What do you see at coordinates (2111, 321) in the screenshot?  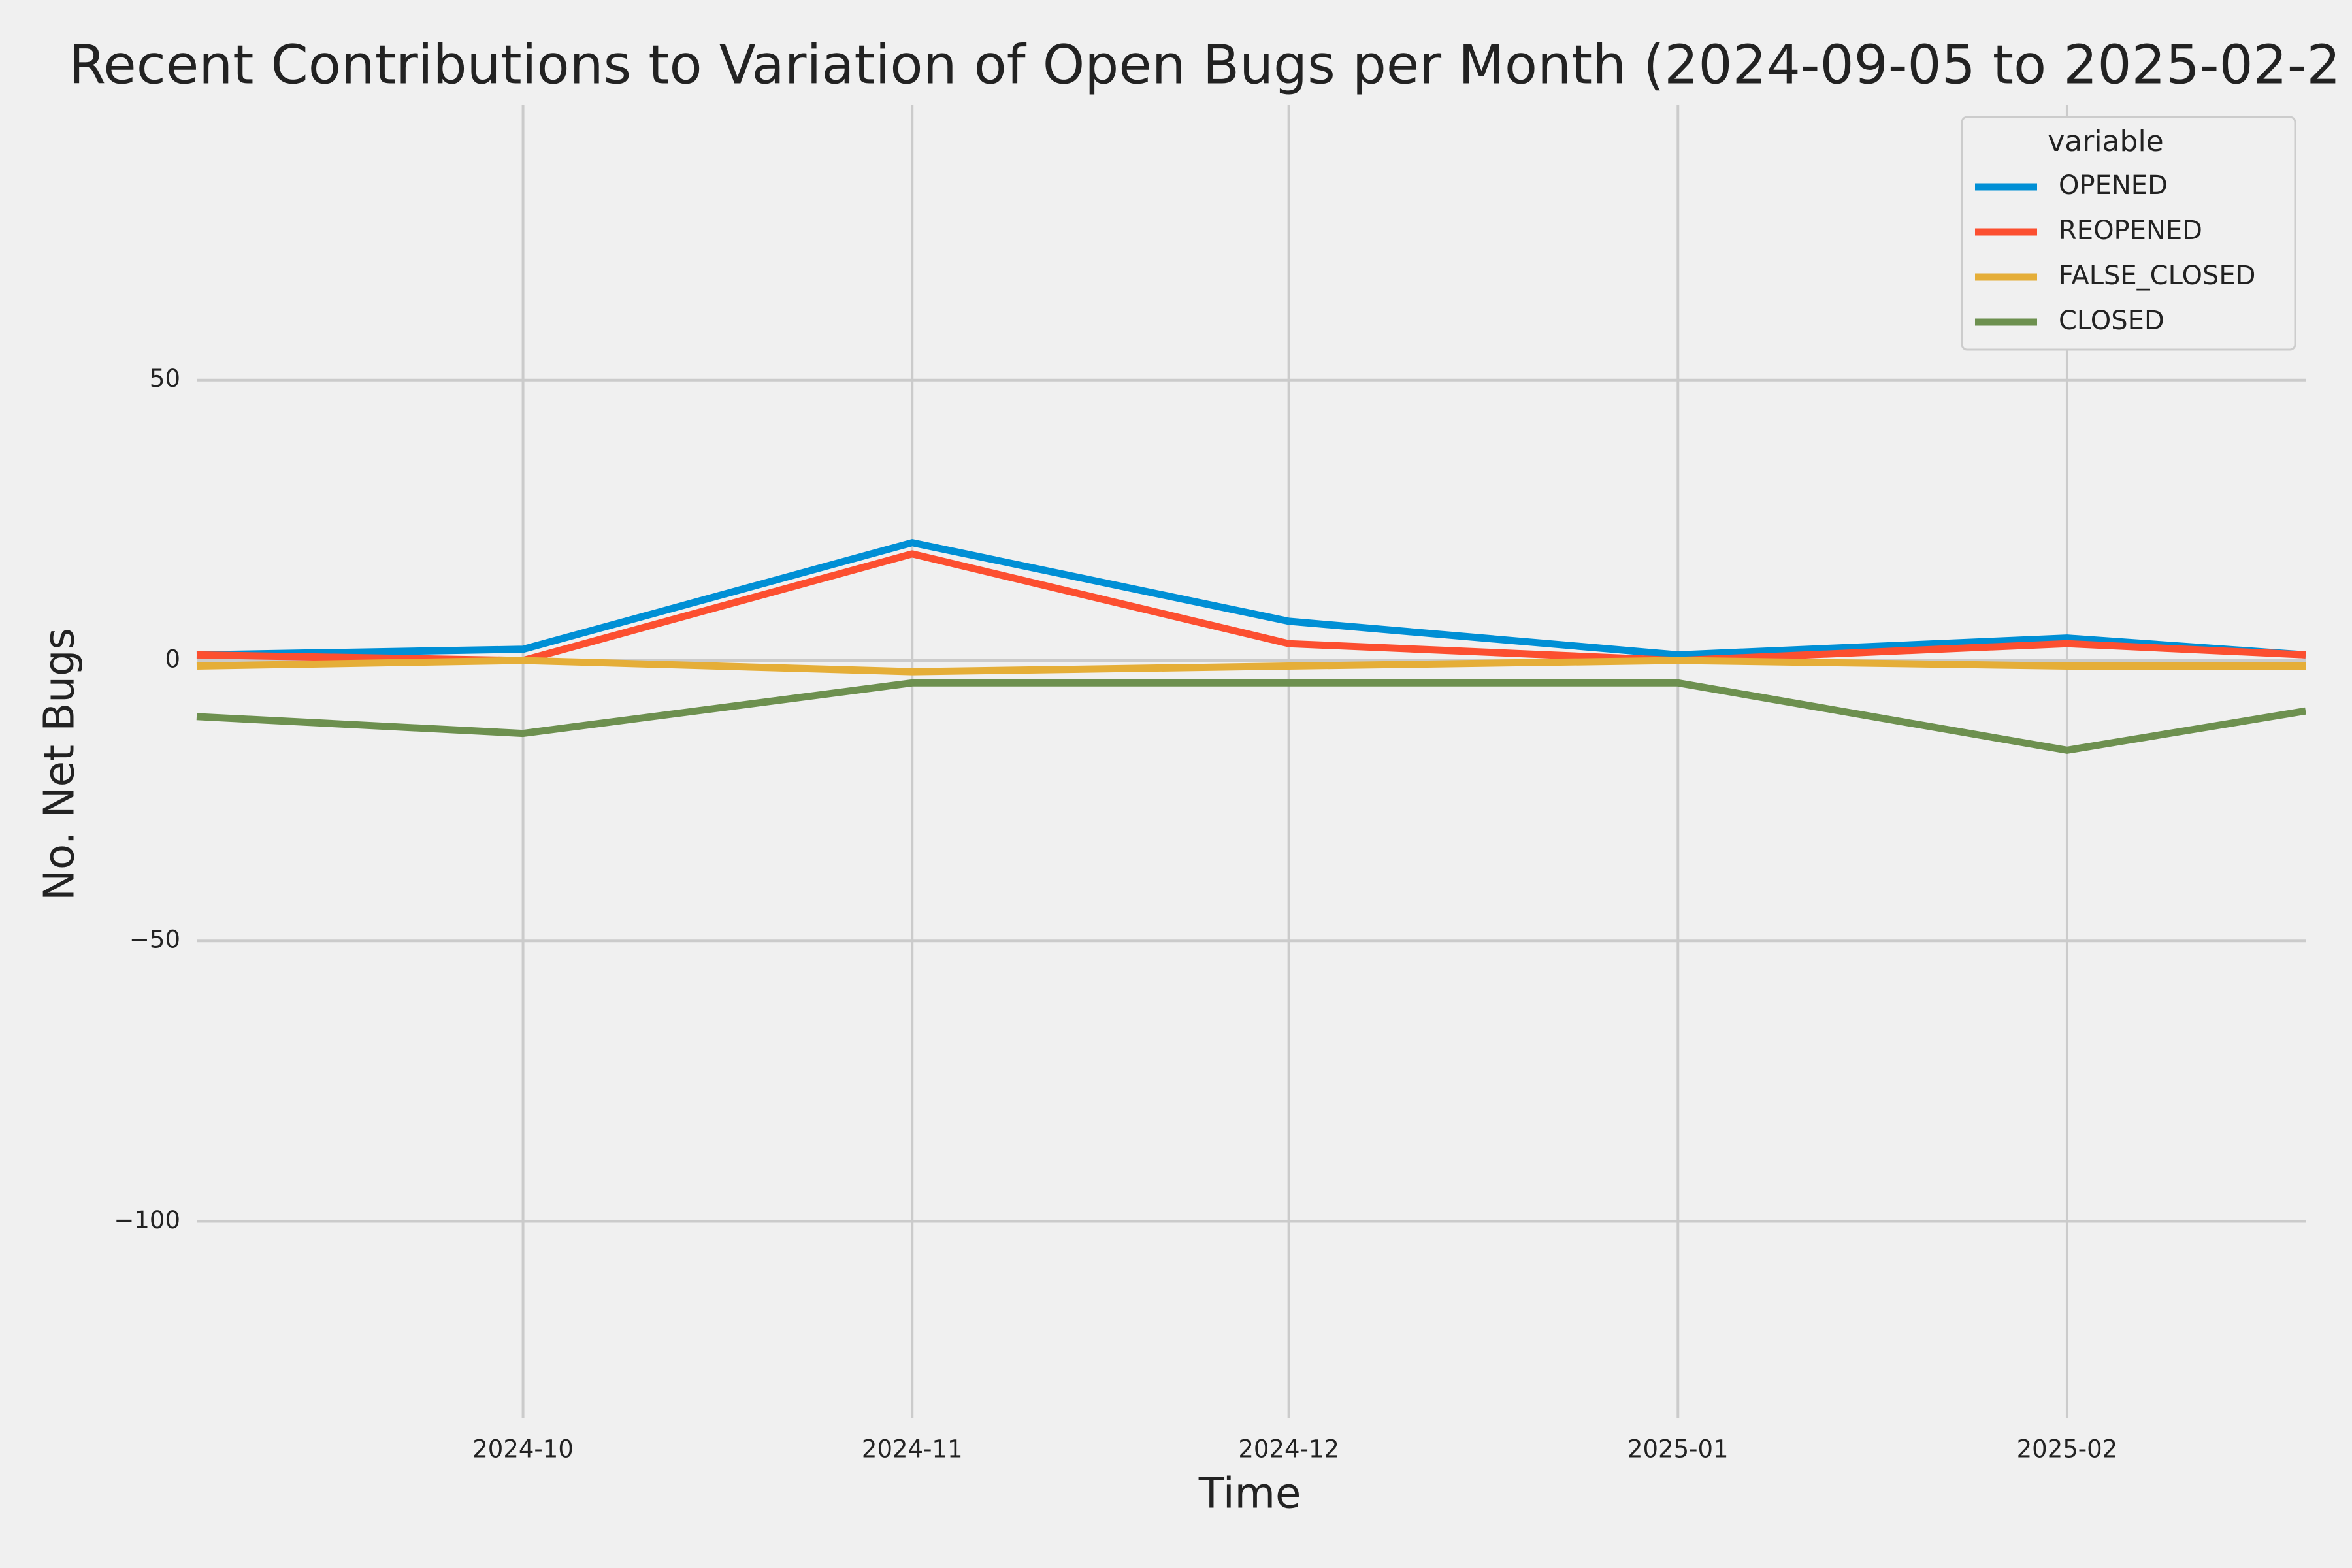 I see `legend-label: CLOSED` at bounding box center [2111, 321].